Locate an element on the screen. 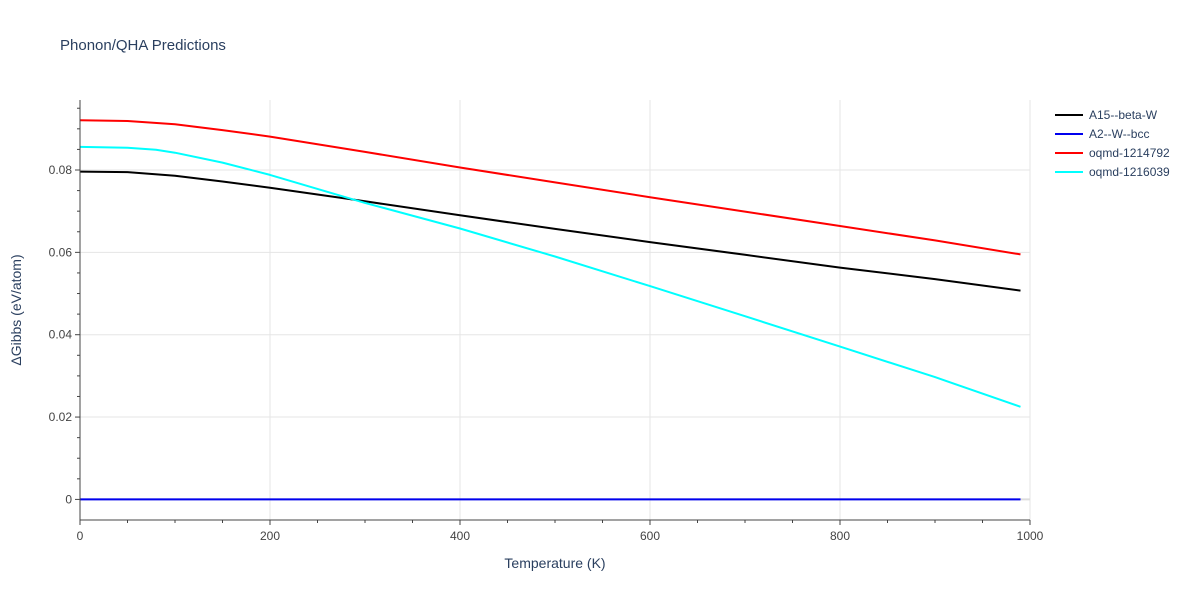 Image resolution: width=1200 pixels, height=600 pixels. legend-item: oqmd-1216039 is located at coordinates (1112, 172).